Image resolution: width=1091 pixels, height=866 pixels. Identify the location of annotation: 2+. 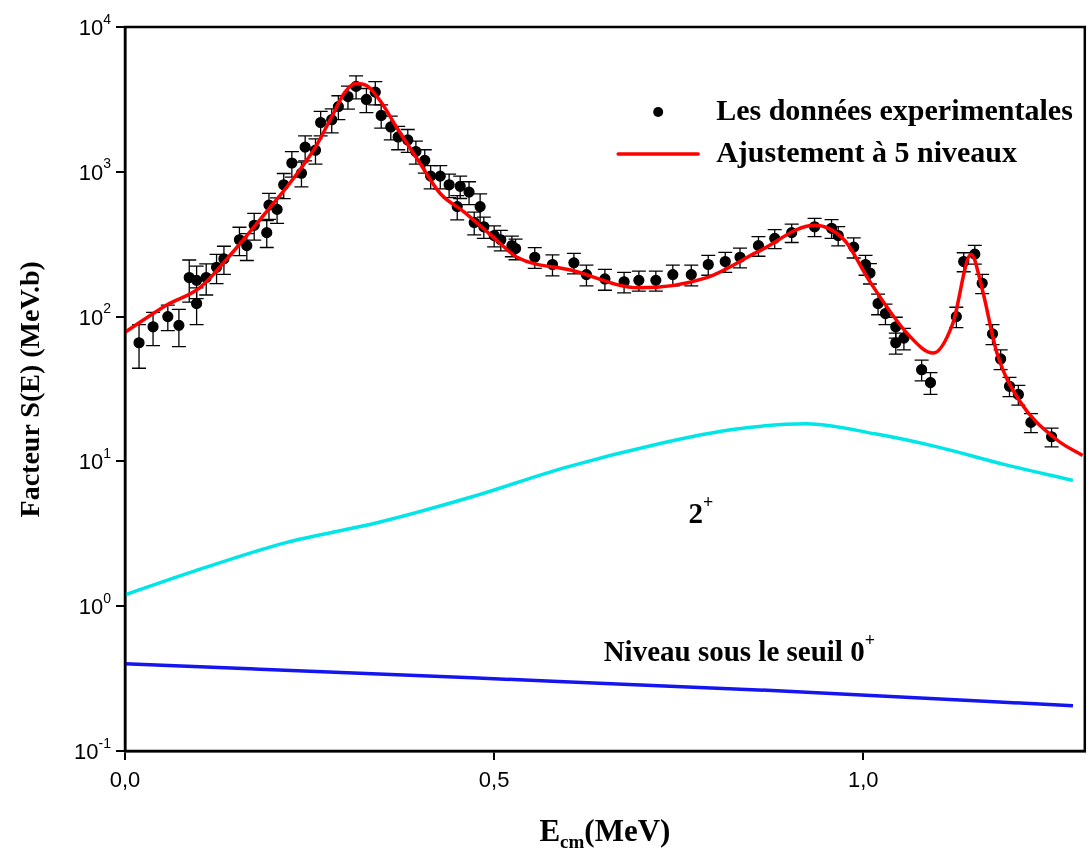
(701, 511).